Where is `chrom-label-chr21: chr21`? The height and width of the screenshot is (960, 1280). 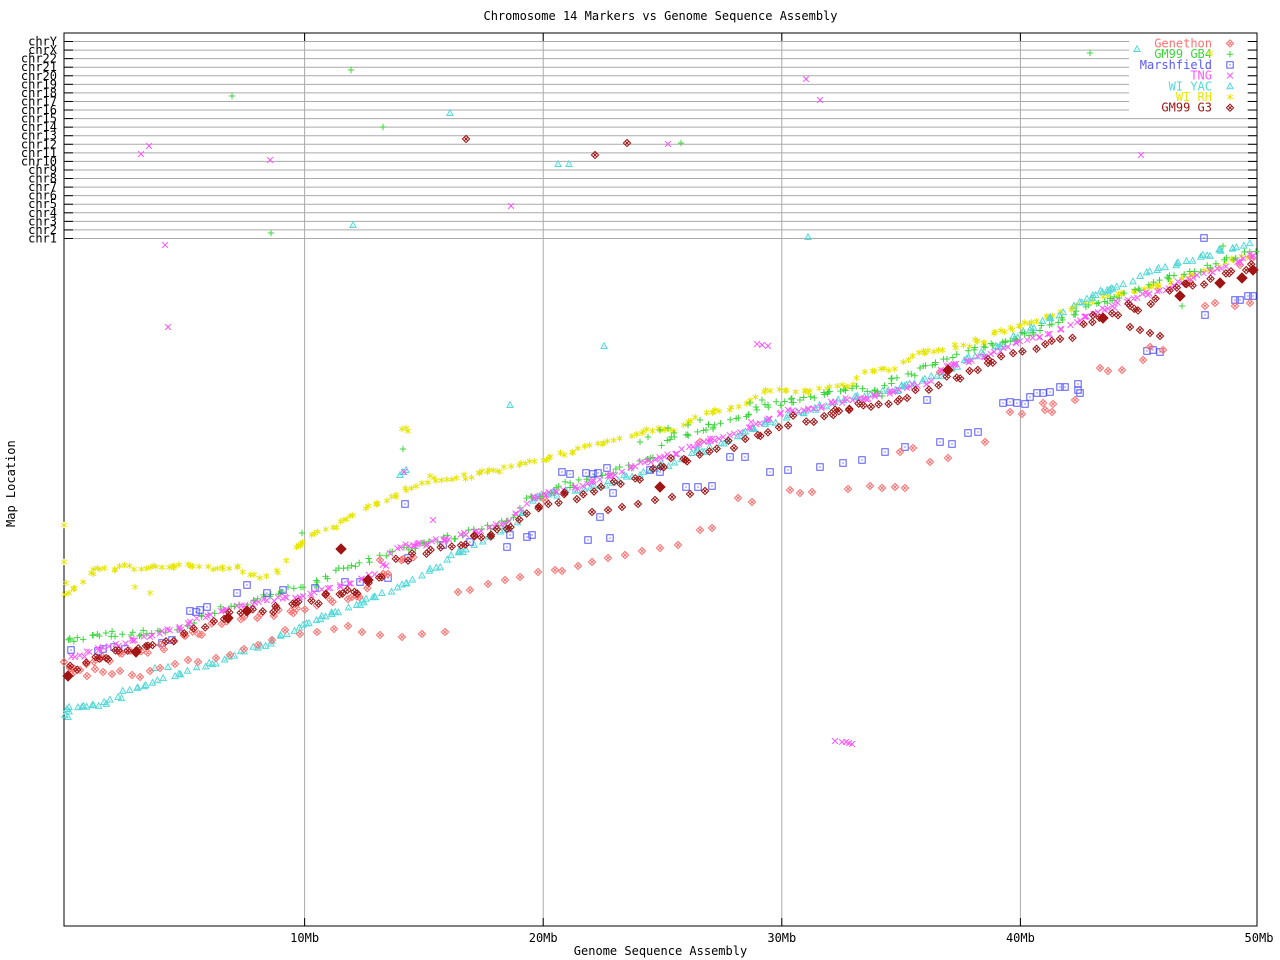 chrom-label-chr21: chr21 is located at coordinates (39, 67).